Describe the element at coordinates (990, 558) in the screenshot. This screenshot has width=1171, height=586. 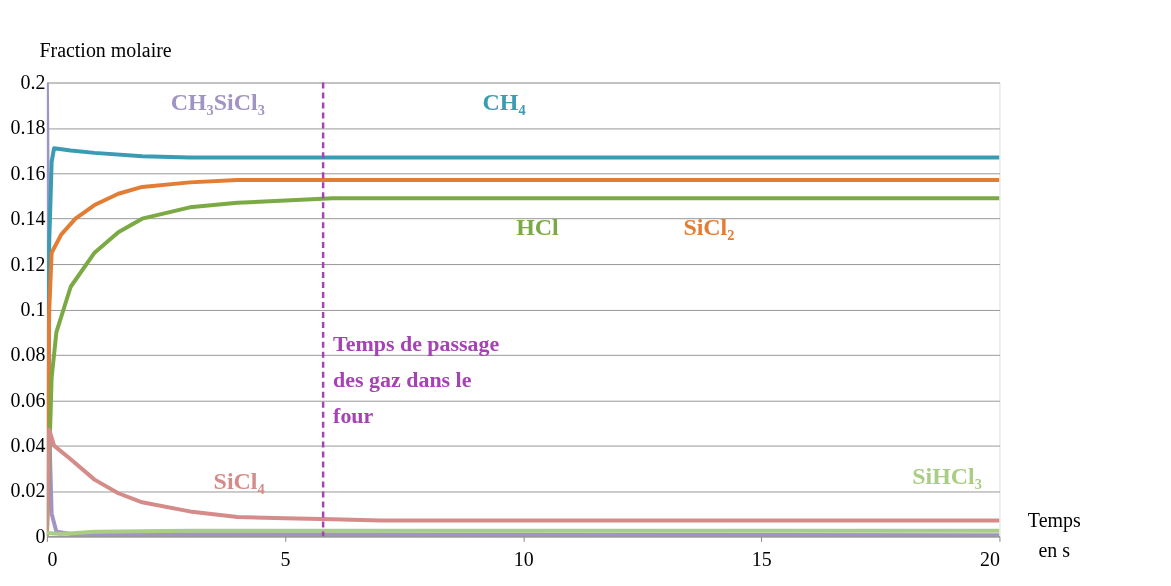
I see `x-tick-label: 20` at that location.